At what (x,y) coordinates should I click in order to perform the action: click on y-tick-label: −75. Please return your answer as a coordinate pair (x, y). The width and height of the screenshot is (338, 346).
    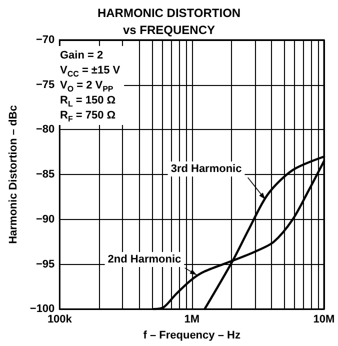
    Looking at the image, I should click on (45, 84).